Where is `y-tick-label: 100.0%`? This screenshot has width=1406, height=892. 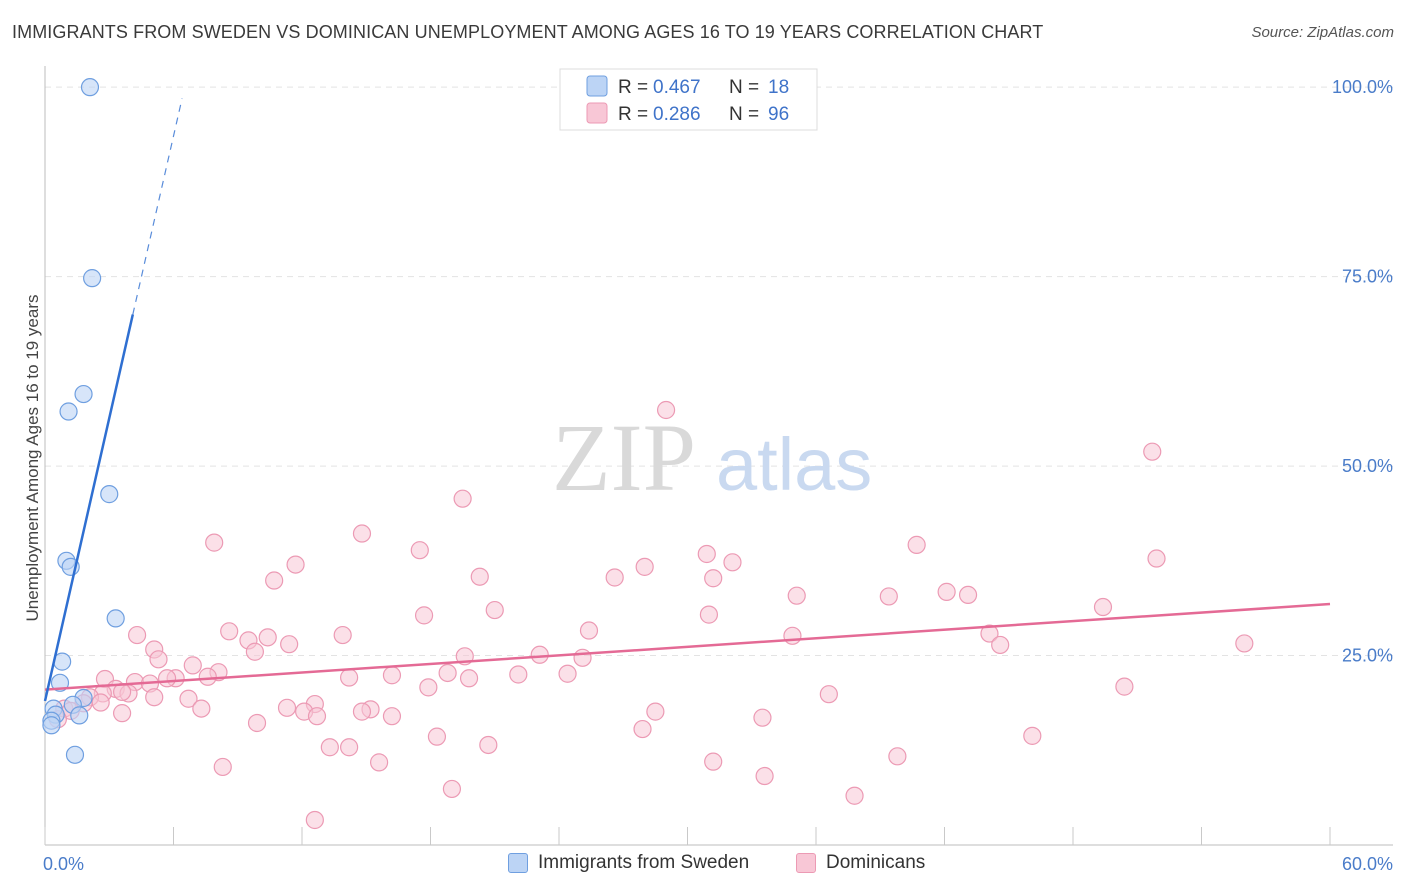 y-tick-label: 100.0% is located at coordinates (1362, 87).